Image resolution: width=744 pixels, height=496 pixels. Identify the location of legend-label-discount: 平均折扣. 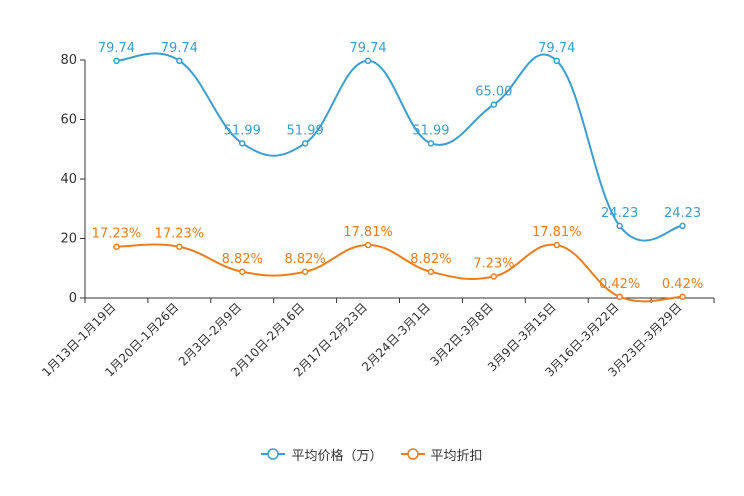
(456, 456).